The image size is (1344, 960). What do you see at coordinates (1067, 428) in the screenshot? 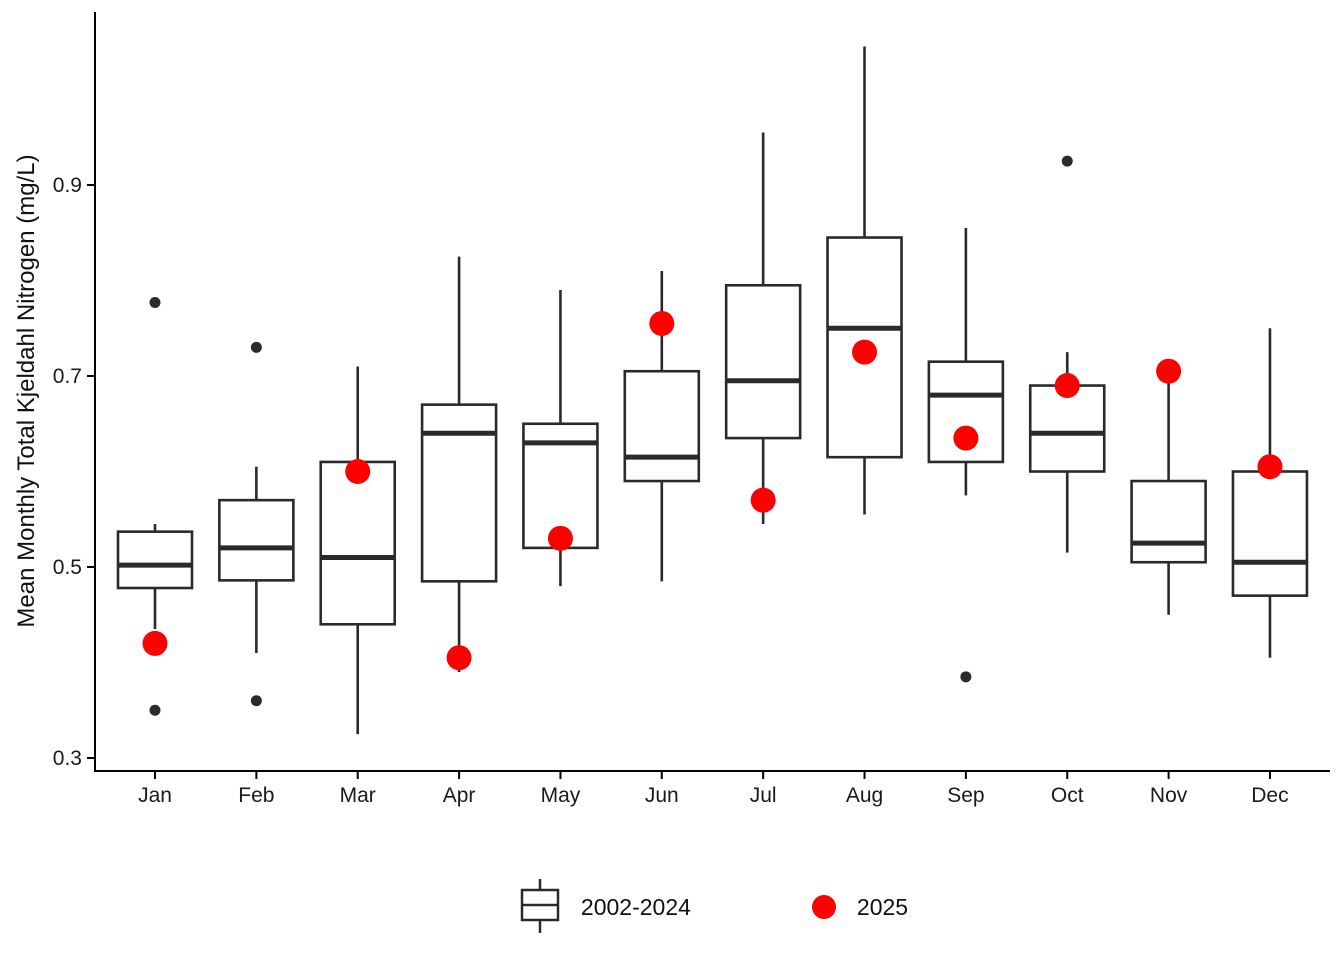
I see `box-Oct` at bounding box center [1067, 428].